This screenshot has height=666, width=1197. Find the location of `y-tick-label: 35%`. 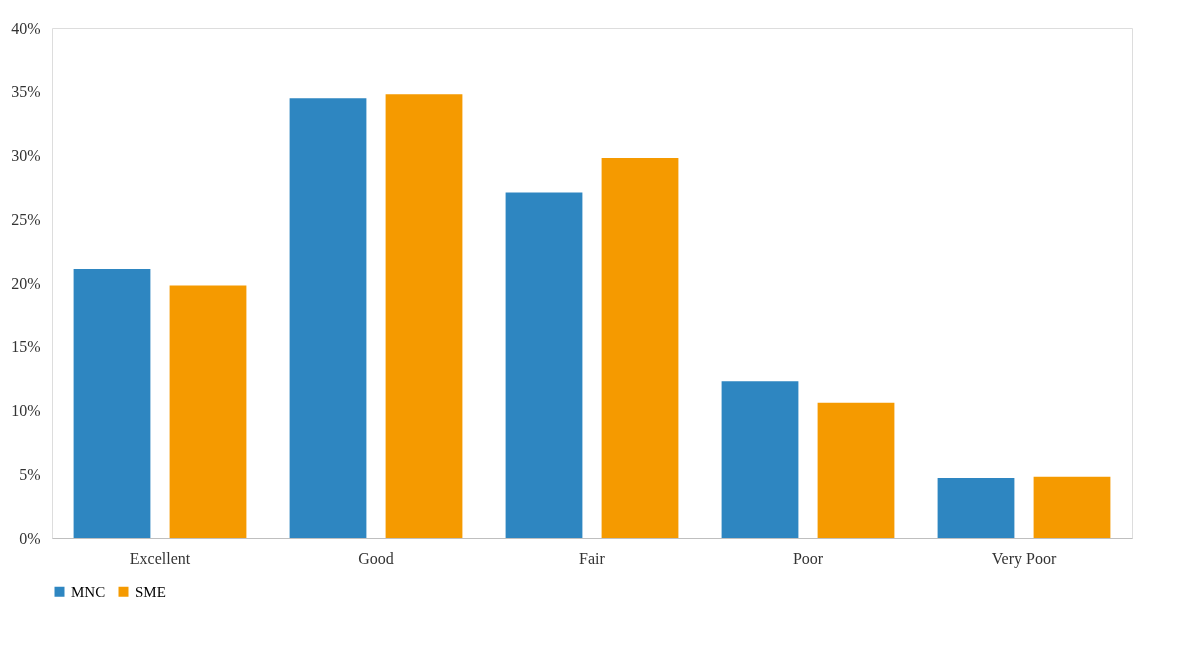

y-tick-label: 35% is located at coordinates (26, 92).